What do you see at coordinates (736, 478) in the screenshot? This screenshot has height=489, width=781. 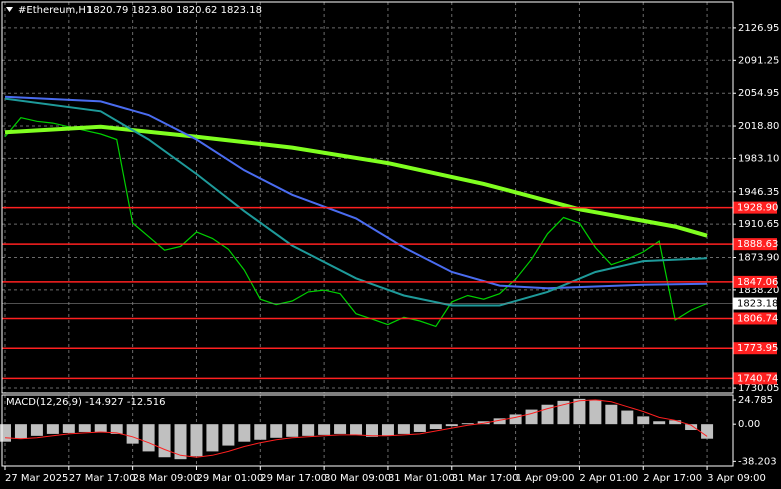 I see `x-tick-label: 3 Apr 09:00` at bounding box center [736, 478].